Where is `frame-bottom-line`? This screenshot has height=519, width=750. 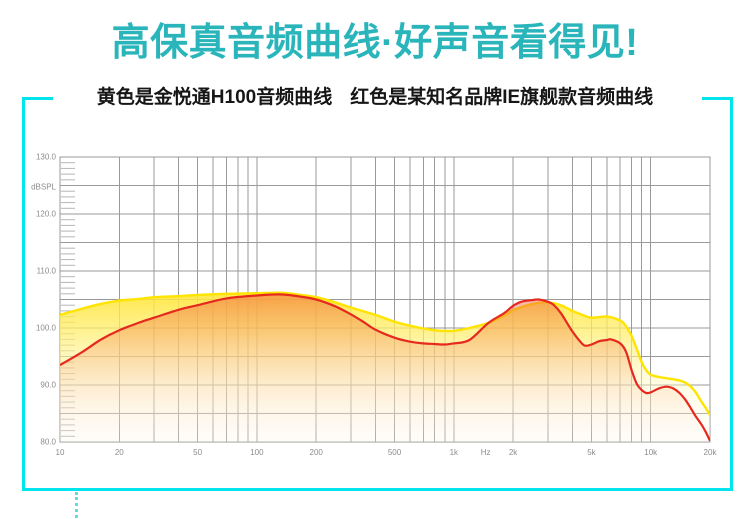
frame-bottom-line is located at coordinates (377, 489).